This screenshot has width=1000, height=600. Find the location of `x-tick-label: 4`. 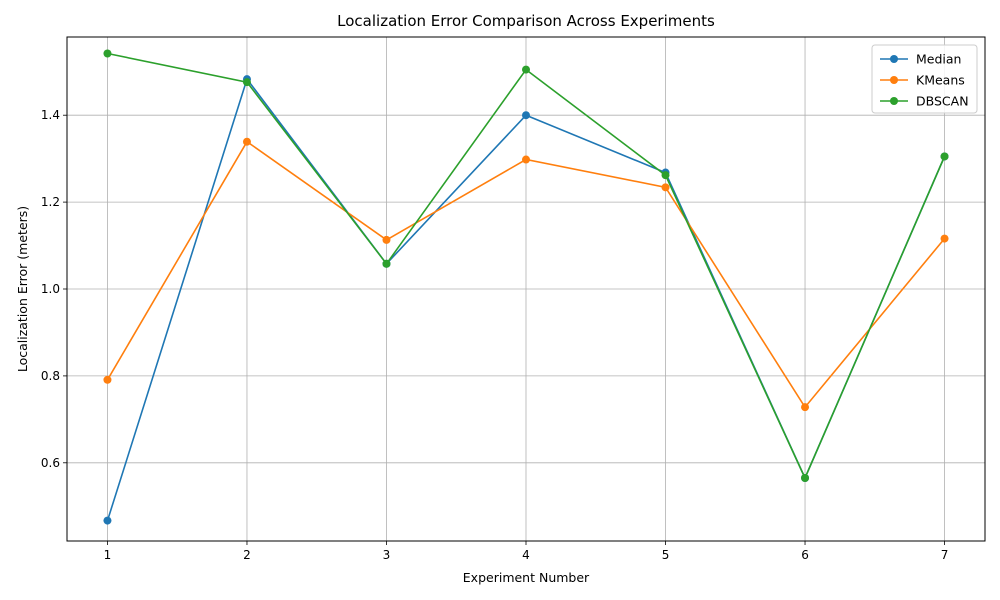

x-tick-label: 4 is located at coordinates (526, 555).